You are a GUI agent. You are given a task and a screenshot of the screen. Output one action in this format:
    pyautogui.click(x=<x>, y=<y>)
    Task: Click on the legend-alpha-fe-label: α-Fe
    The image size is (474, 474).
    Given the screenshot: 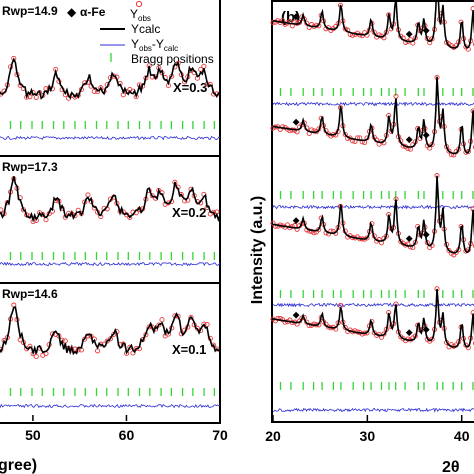 What is the action you would take?
    pyautogui.click(x=93, y=12)
    